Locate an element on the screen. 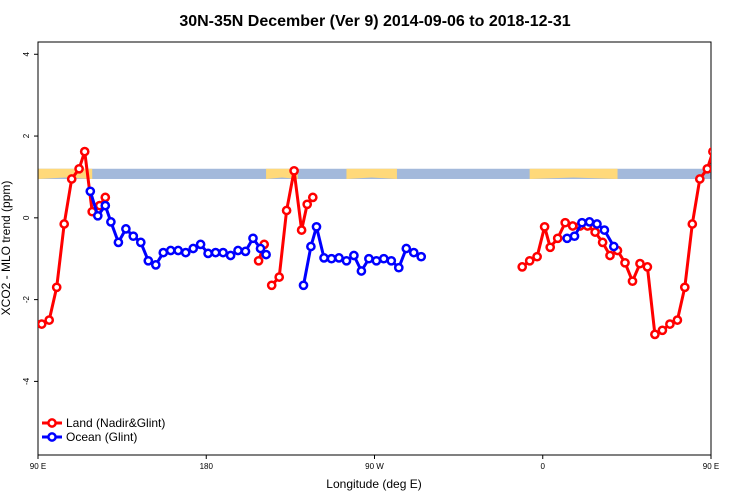  y-tick-label: 4 is located at coordinates (26, 53).